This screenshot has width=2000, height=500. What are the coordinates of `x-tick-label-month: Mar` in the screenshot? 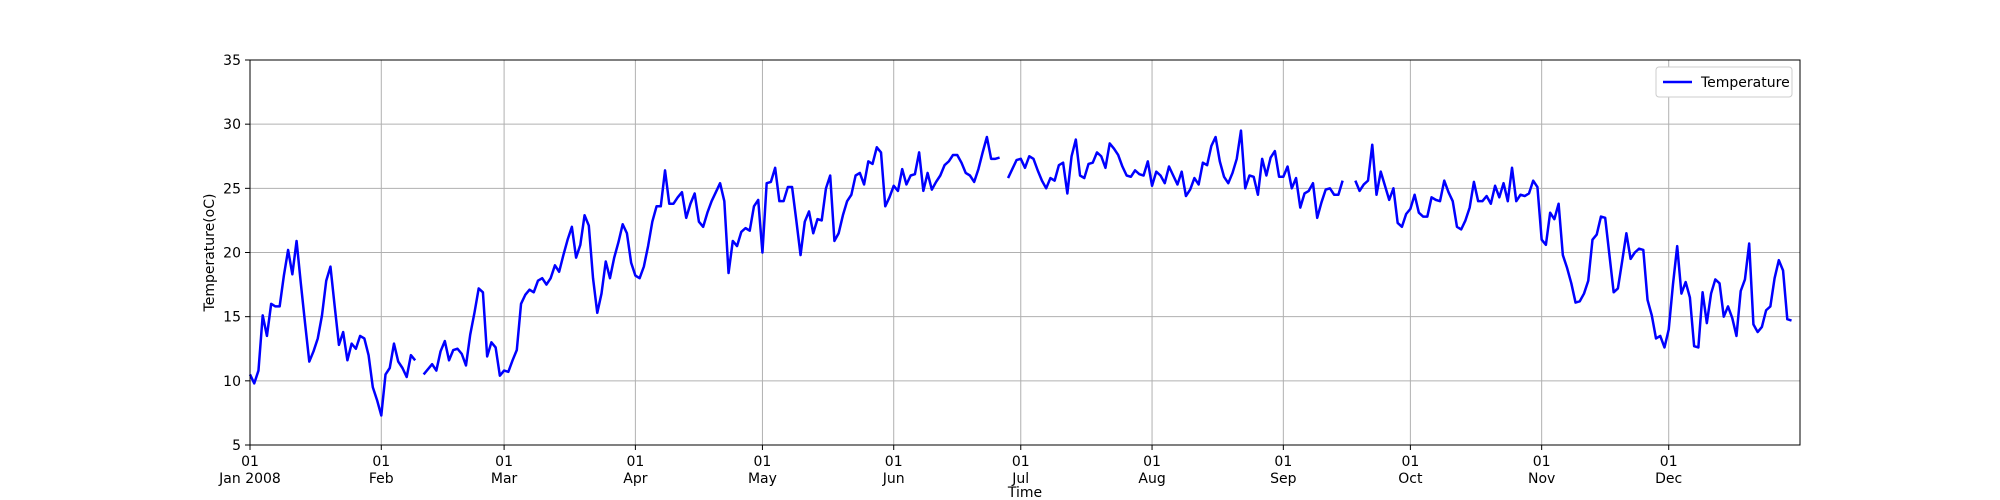 It's located at (504, 479).